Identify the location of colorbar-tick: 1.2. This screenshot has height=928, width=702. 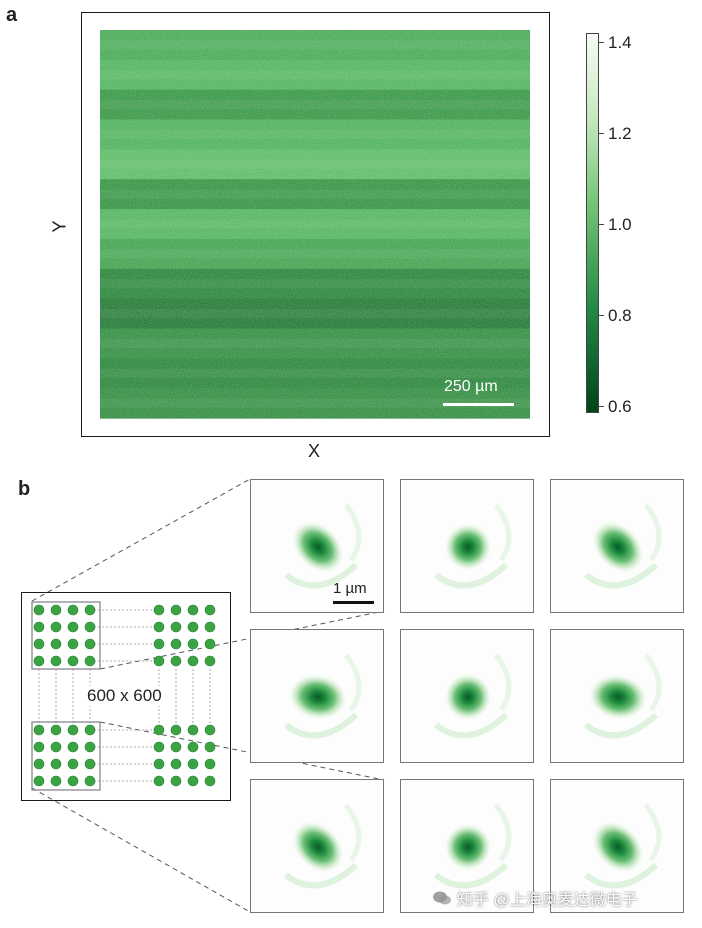
(620, 133).